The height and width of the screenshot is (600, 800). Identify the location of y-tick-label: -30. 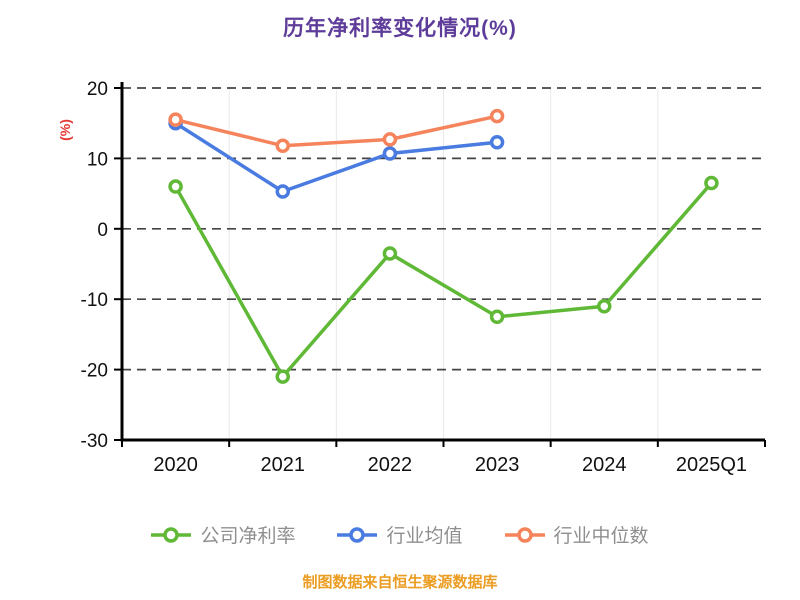
(94, 441).